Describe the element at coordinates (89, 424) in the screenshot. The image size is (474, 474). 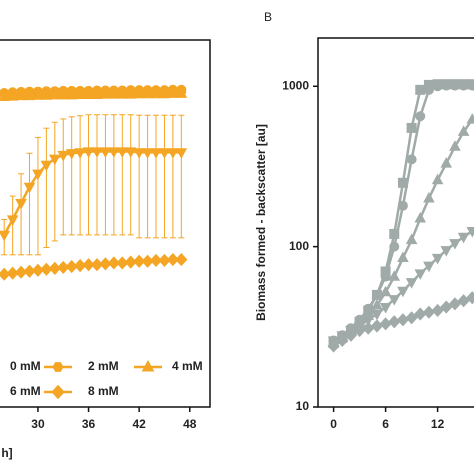
I see `x-tick-label: 36` at that location.